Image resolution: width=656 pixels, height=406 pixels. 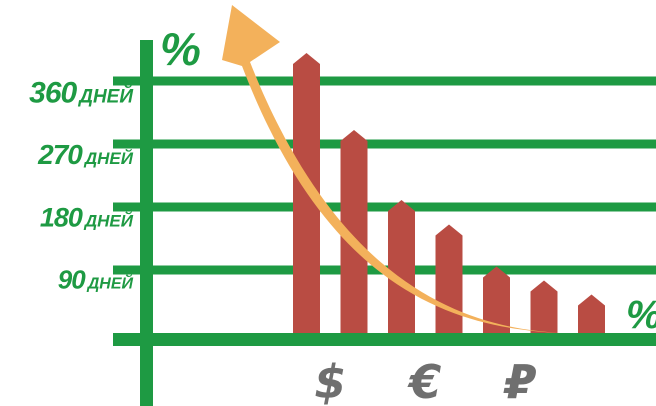 What do you see at coordinates (87, 217) in the screenshot?
I see `y-tick-label-180: 180 ДНЕЙ` at bounding box center [87, 217].